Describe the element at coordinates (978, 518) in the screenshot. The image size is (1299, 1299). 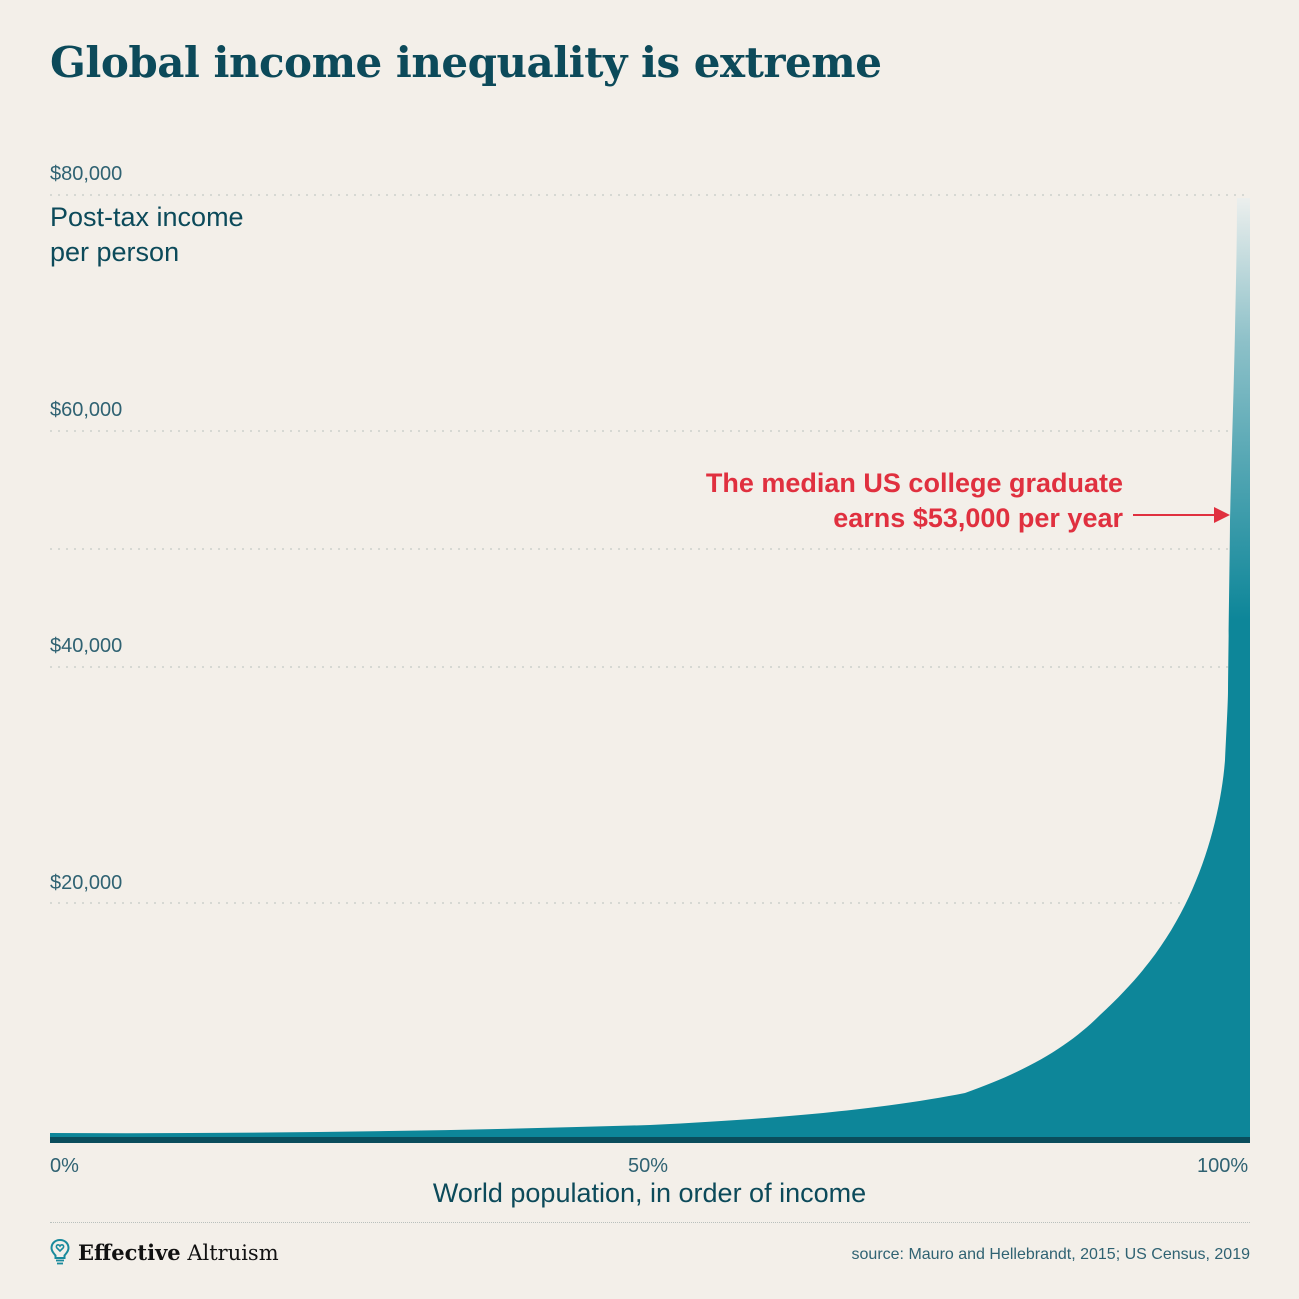
I see `annotation-line2: earns $53,000 per year` at that location.